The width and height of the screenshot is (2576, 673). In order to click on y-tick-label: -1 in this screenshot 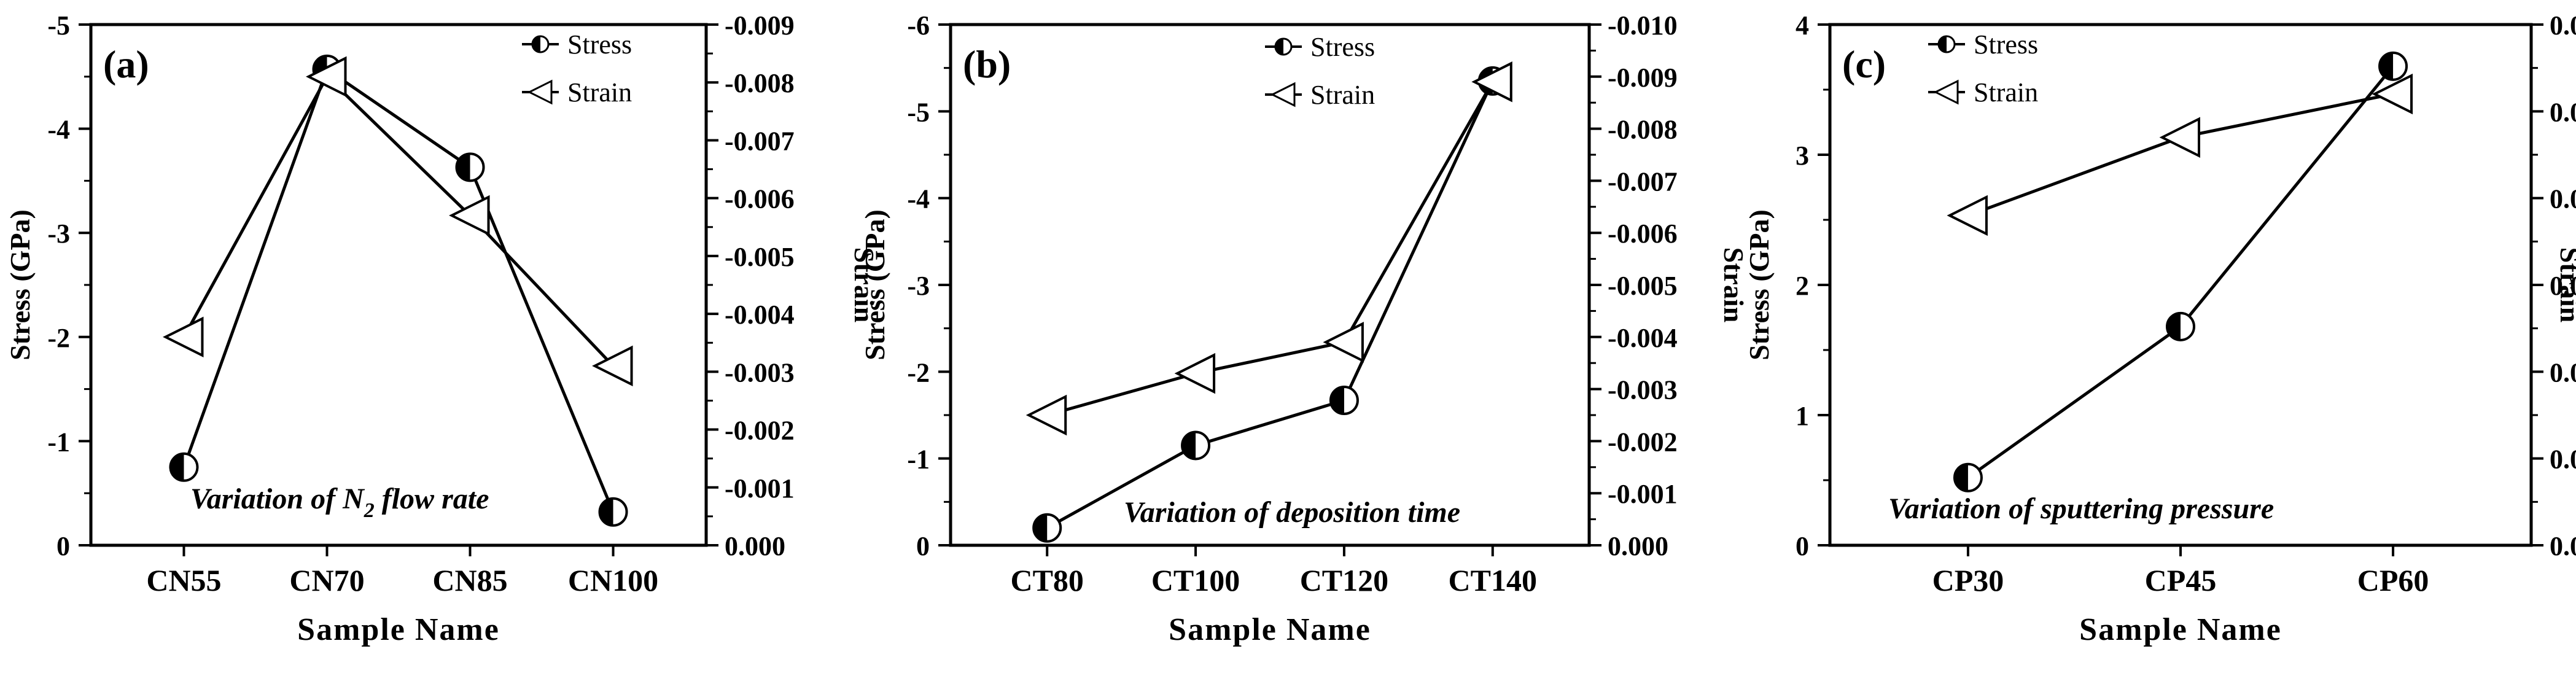, I will do `click(58, 442)`.